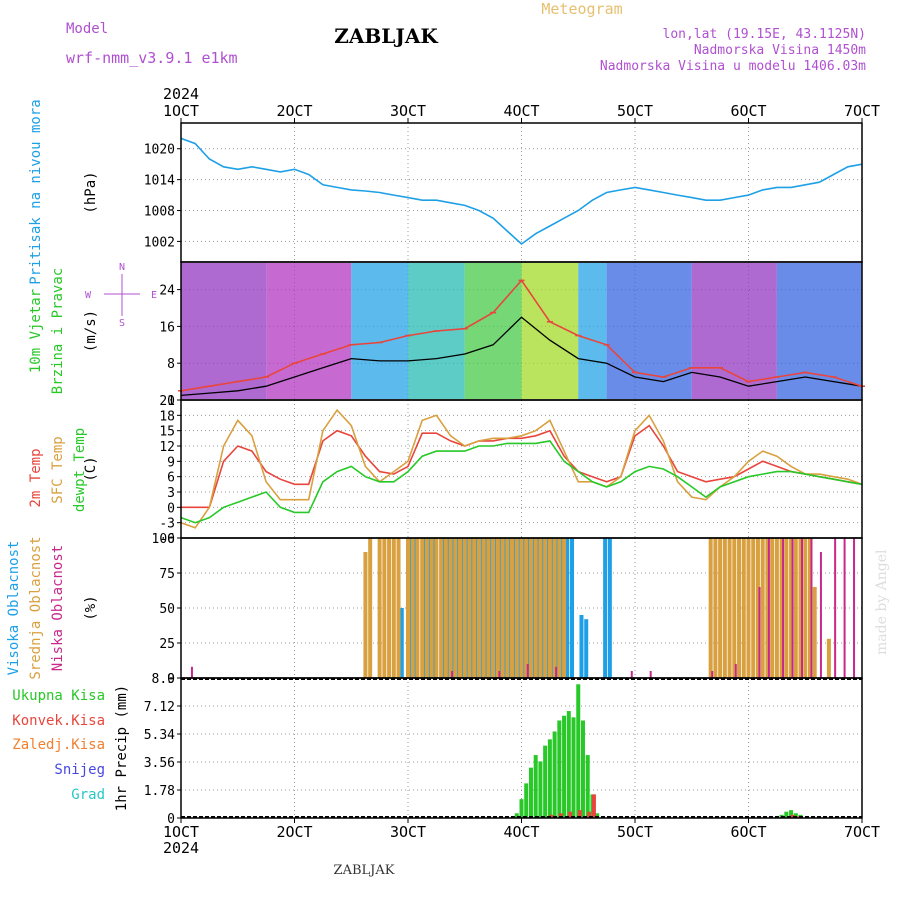  I want to click on ytick-label: 50, so click(167, 609).